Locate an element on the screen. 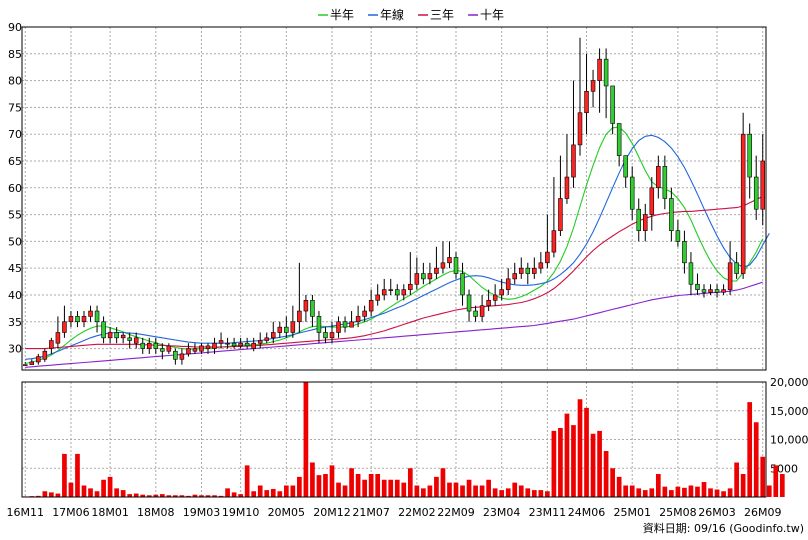  x-tick-17: 26M09 is located at coordinates (763, 512).